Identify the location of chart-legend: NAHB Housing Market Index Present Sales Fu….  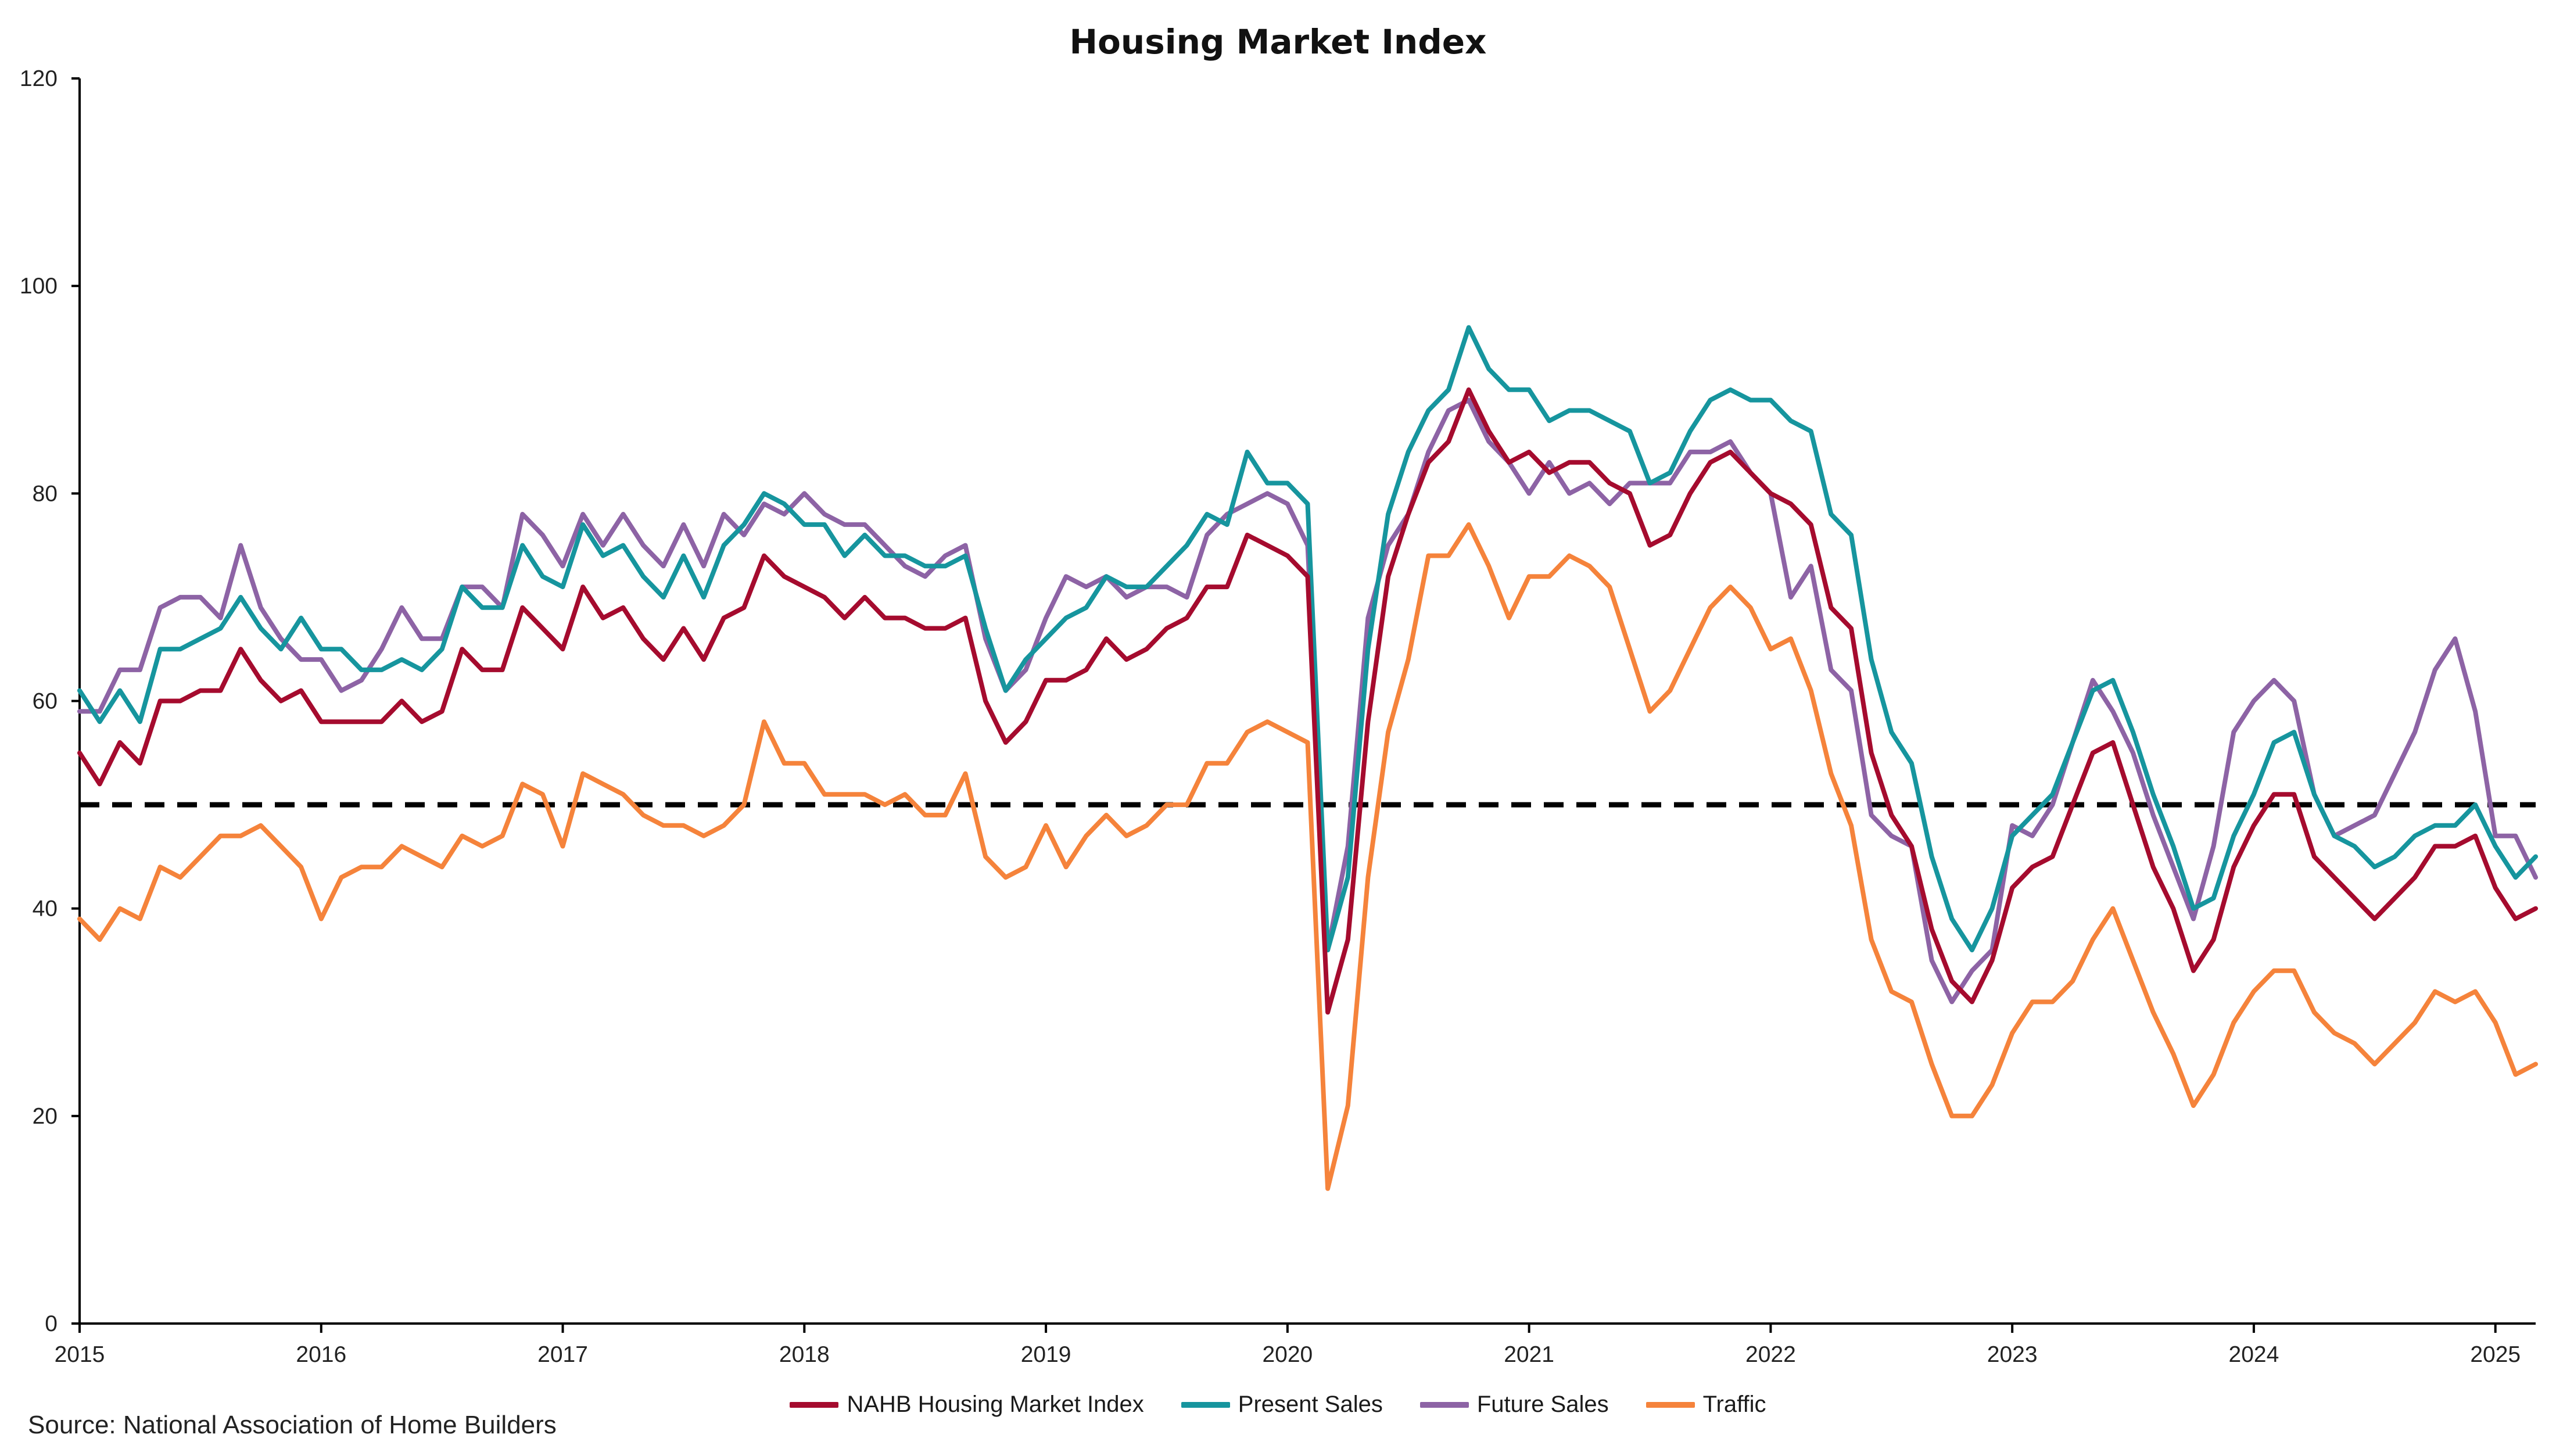
(1278, 1405).